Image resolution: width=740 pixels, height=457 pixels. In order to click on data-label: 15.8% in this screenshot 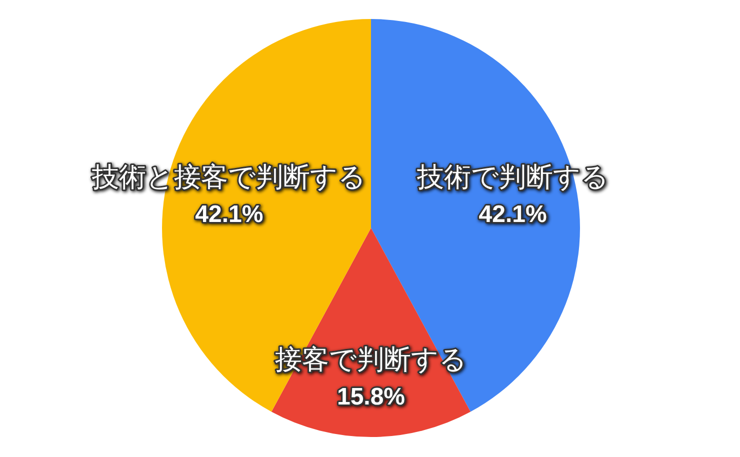, I will do `click(371, 396)`.